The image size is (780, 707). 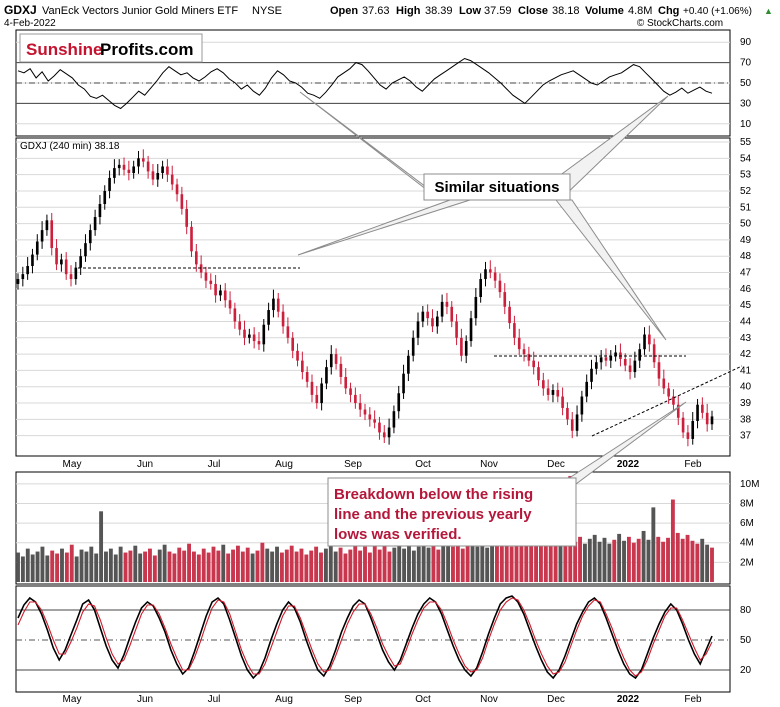 I want to click on high-value: 38.39, so click(x=439, y=11).